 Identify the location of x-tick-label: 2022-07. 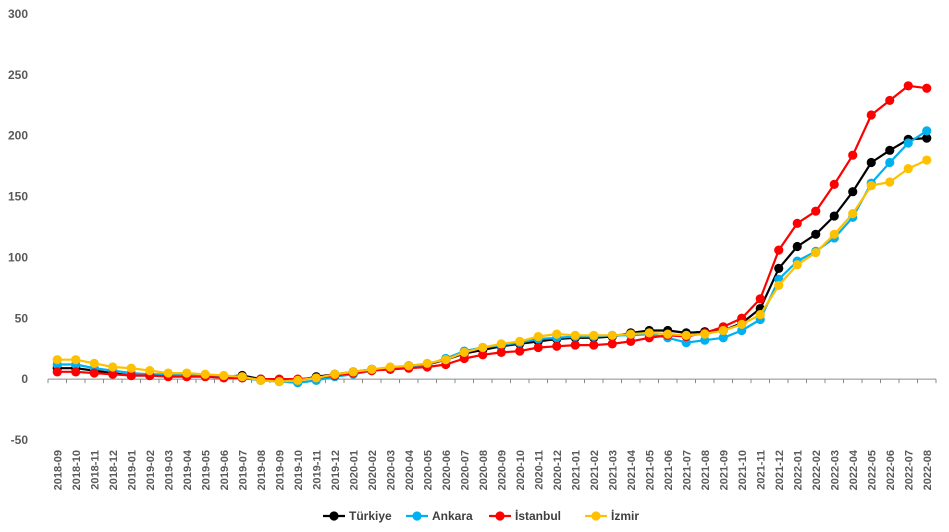
(909, 470).